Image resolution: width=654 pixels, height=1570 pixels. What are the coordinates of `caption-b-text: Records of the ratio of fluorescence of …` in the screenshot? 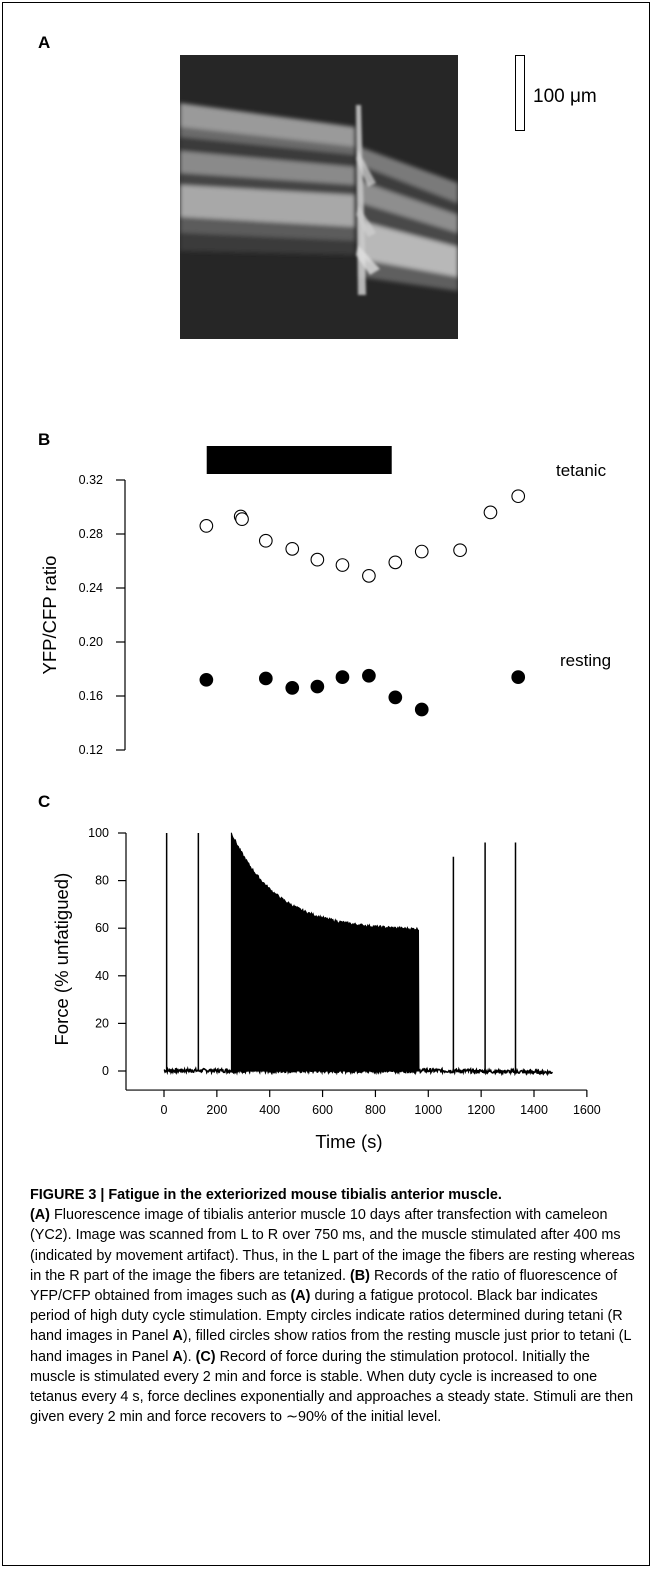 It's located at (324, 1286).